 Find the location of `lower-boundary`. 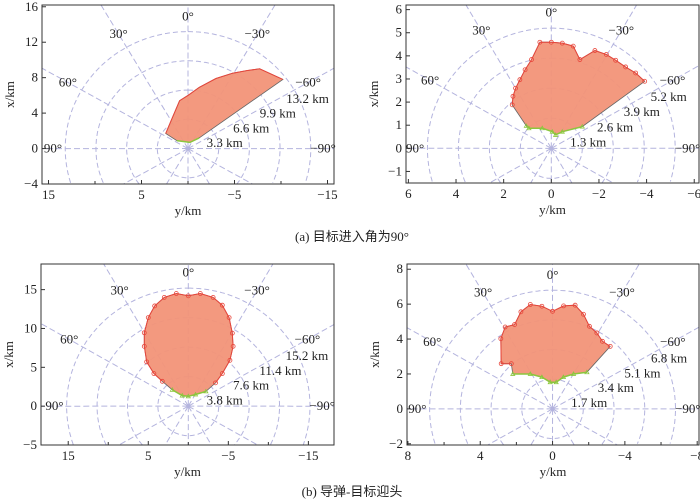

lower-boundary is located at coordinates (189, 393).